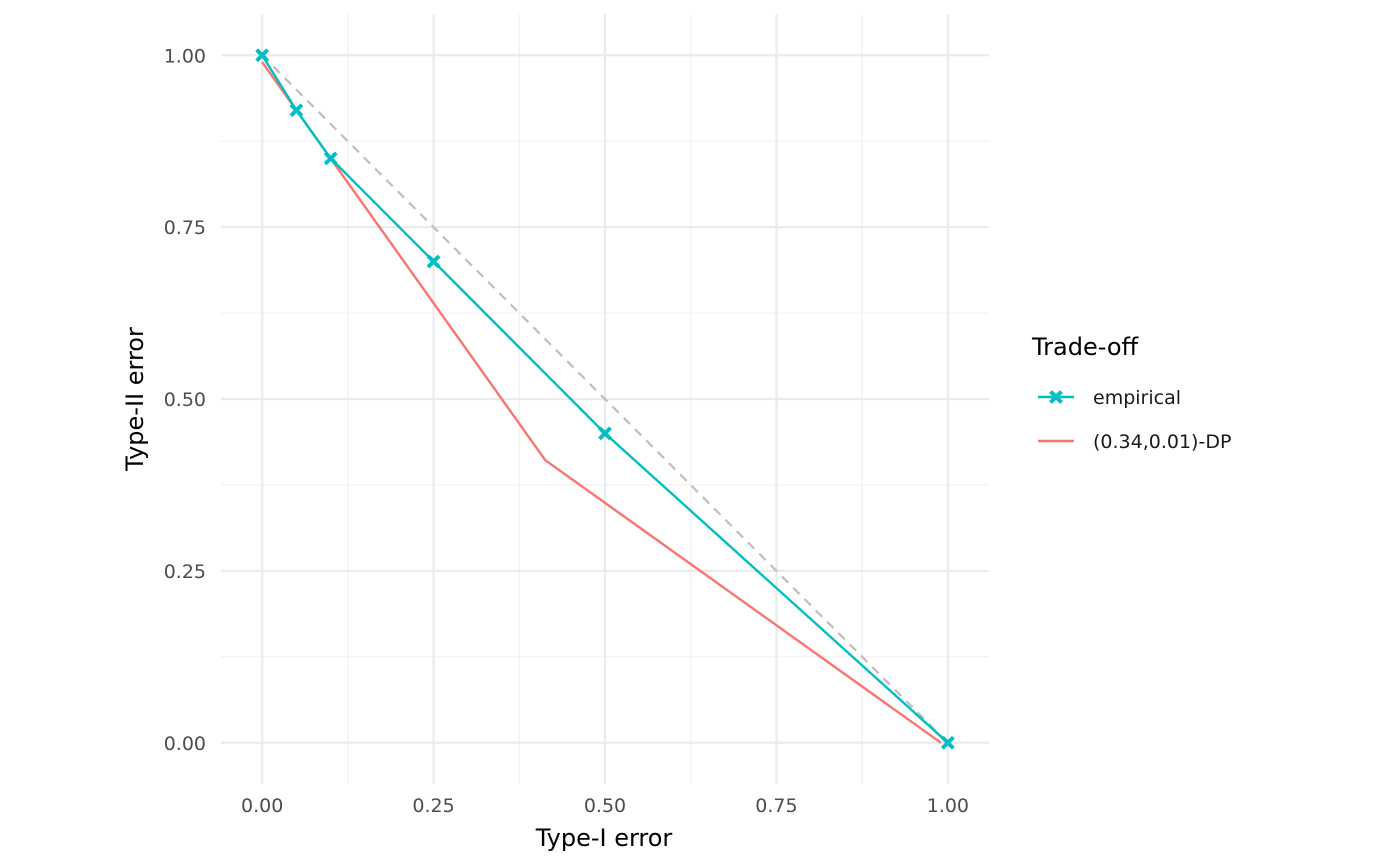 The image size is (1400, 866). Describe the element at coordinates (135, 399) in the screenshot. I see `y-axis-title: Type-II error` at that location.